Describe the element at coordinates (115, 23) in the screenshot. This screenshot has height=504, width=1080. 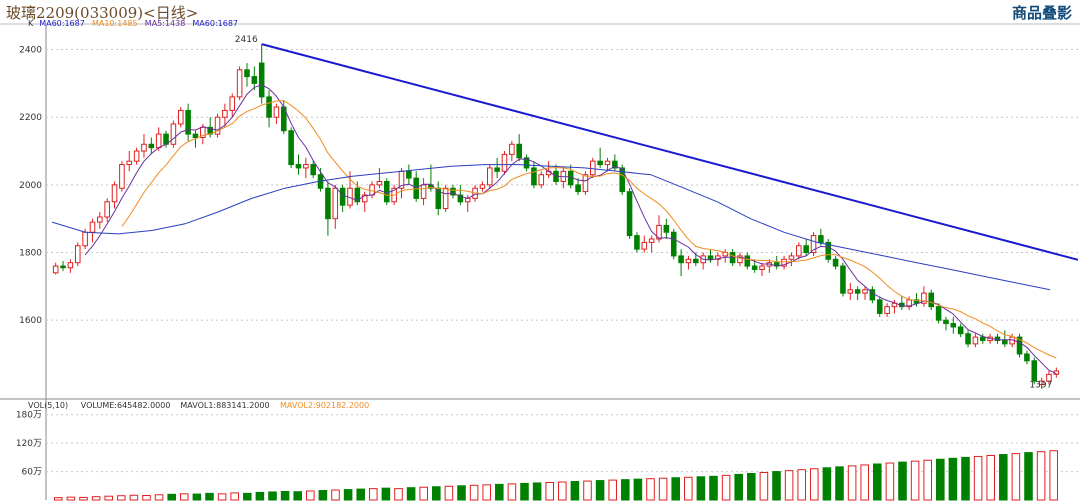
I see `legend-entry: MA10:1485` at that location.